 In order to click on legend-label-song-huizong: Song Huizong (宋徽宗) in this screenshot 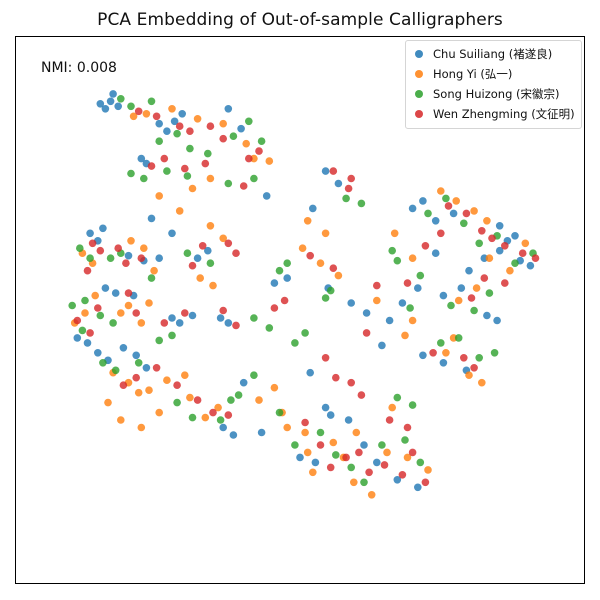, I will do `click(496, 94)`.